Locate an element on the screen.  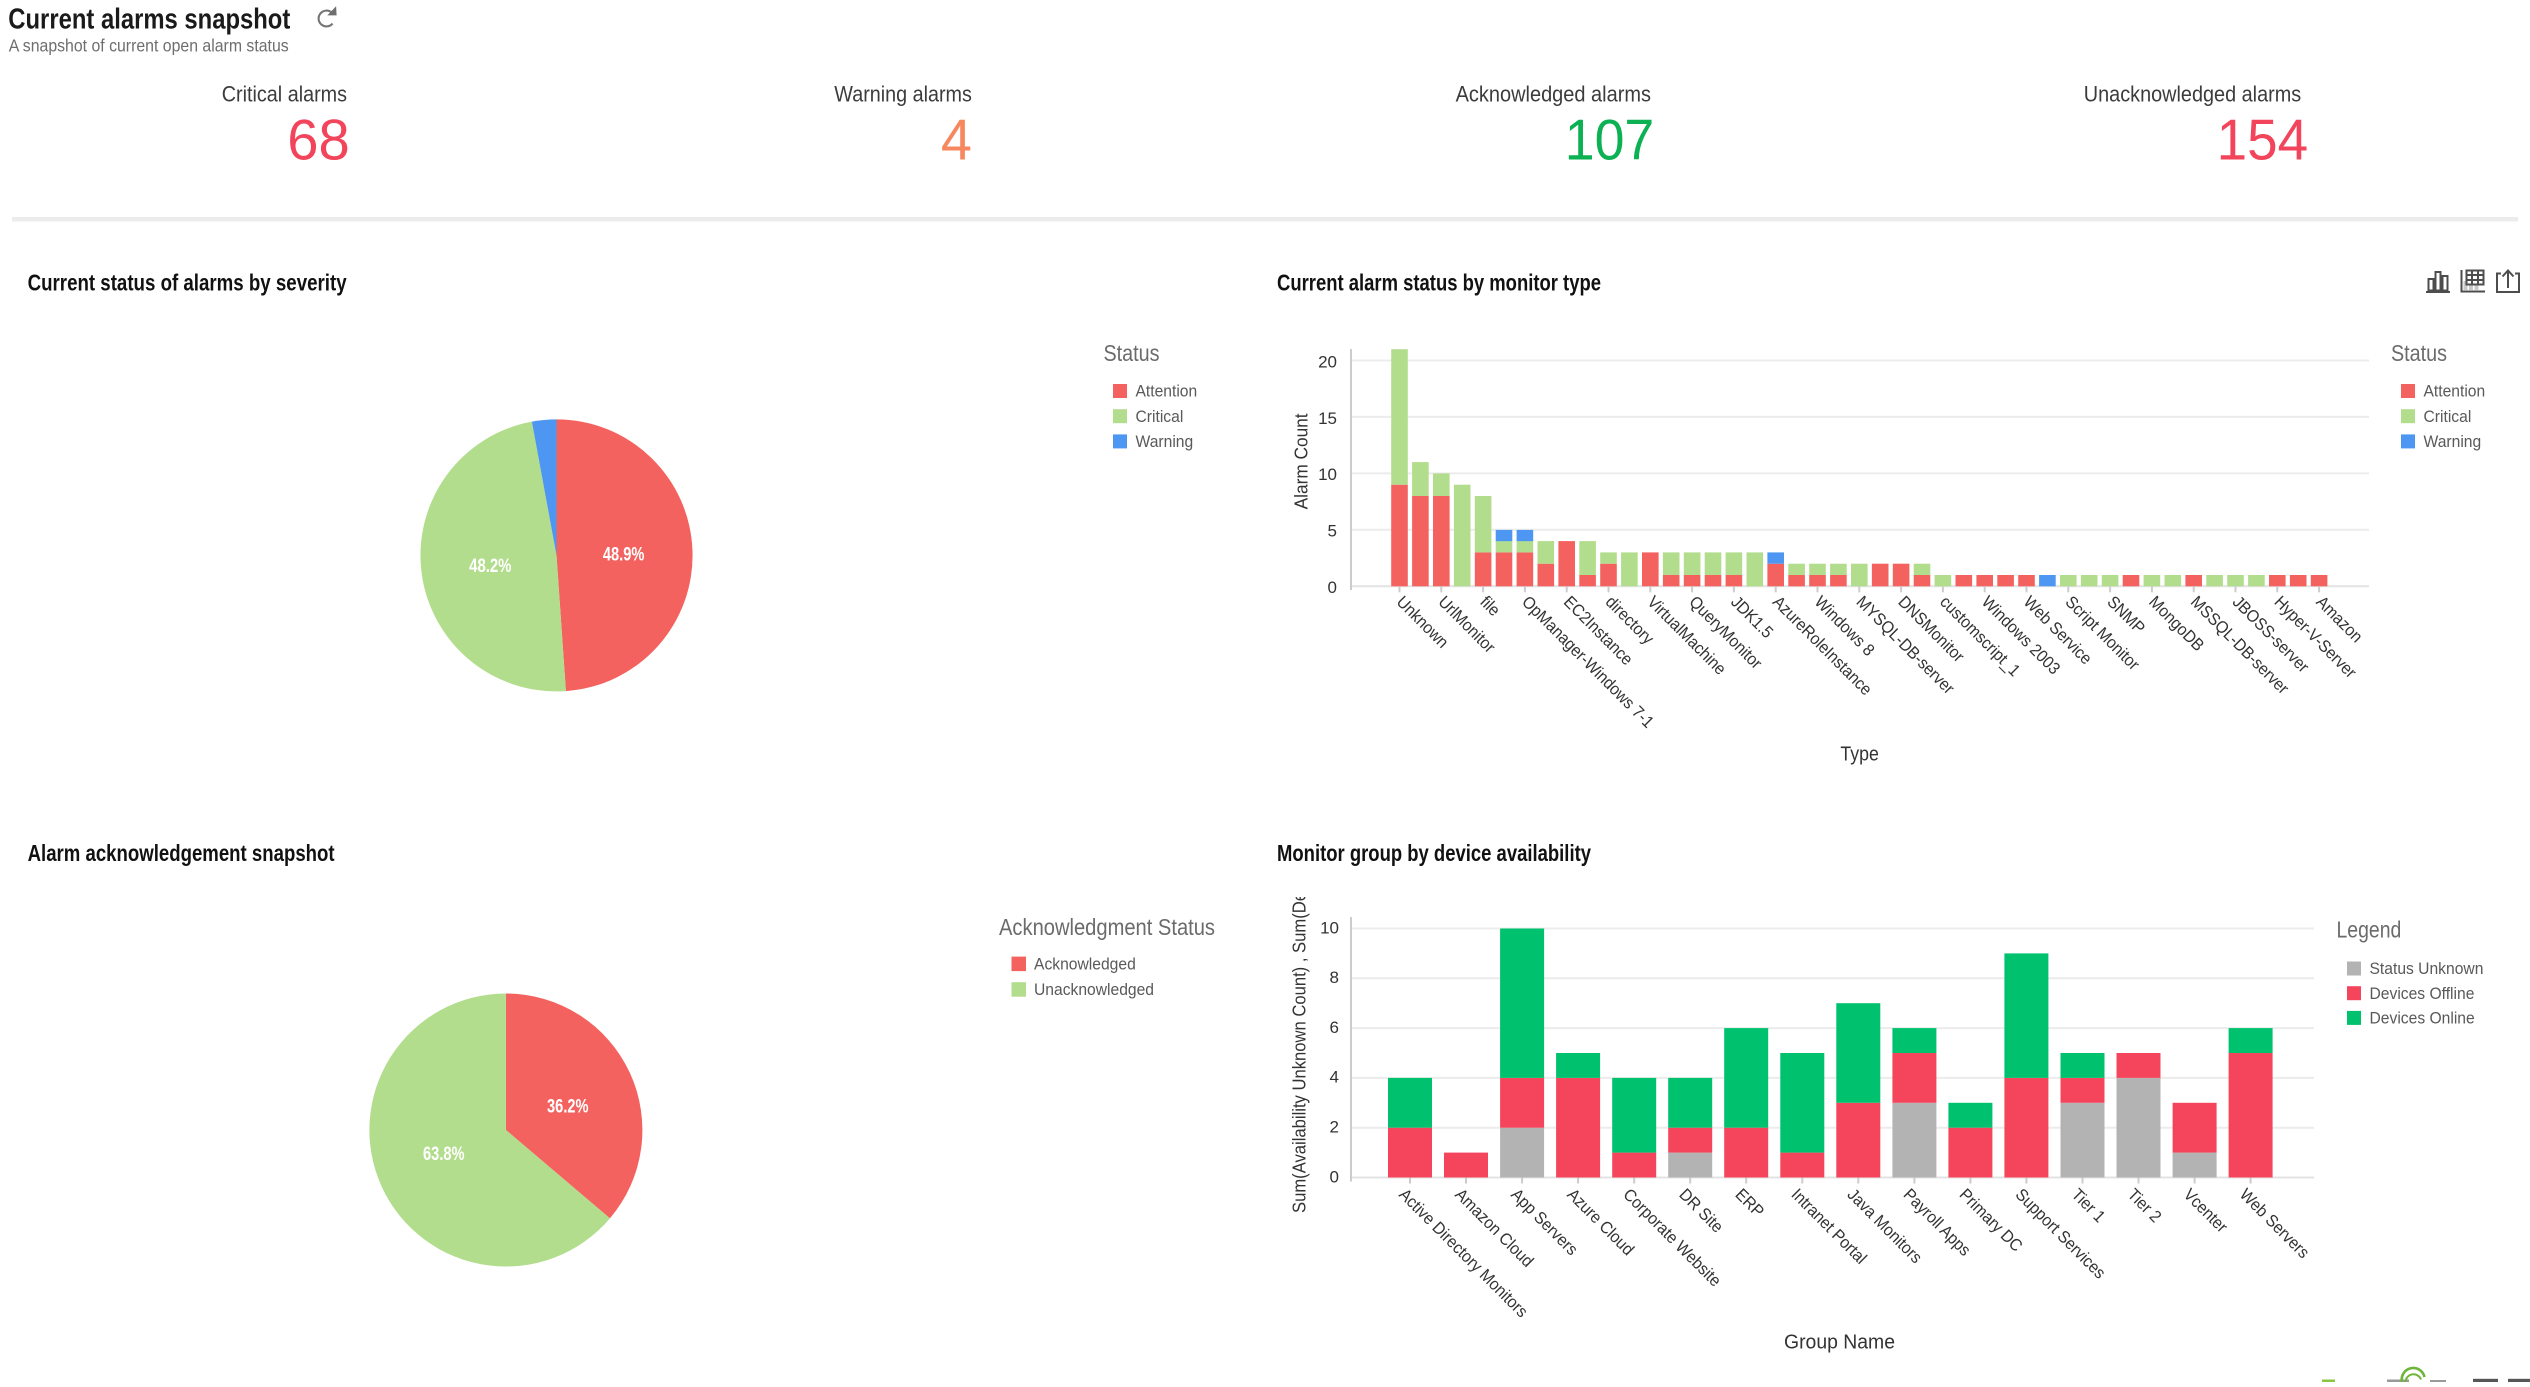
svg-text: Current alarms snapshot is located at coordinates (149, 20).